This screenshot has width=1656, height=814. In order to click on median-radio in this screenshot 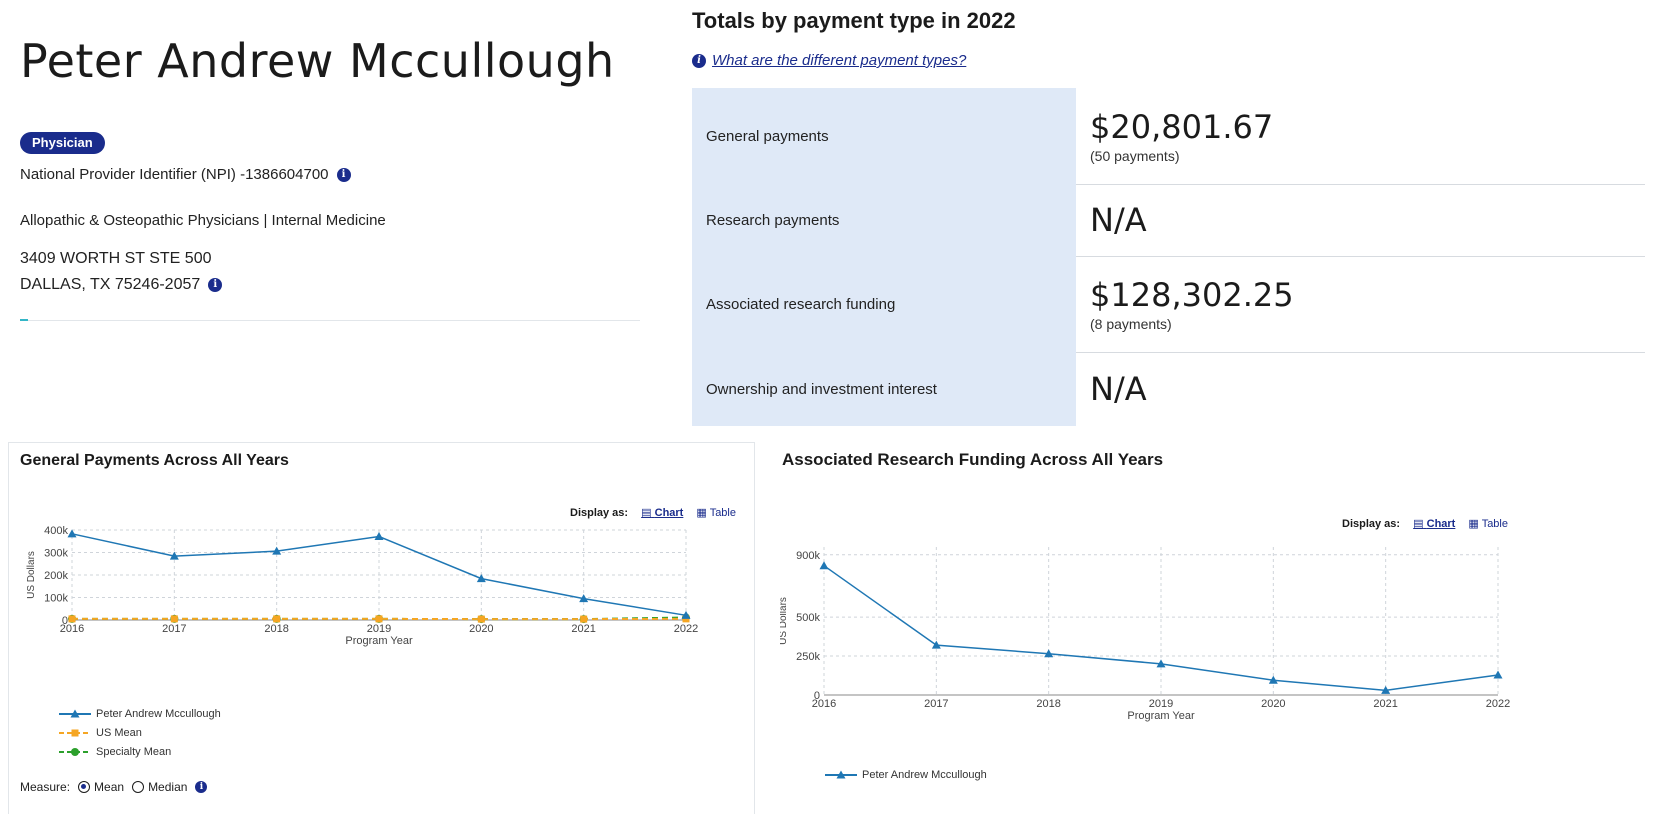, I will do `click(138, 787)`.